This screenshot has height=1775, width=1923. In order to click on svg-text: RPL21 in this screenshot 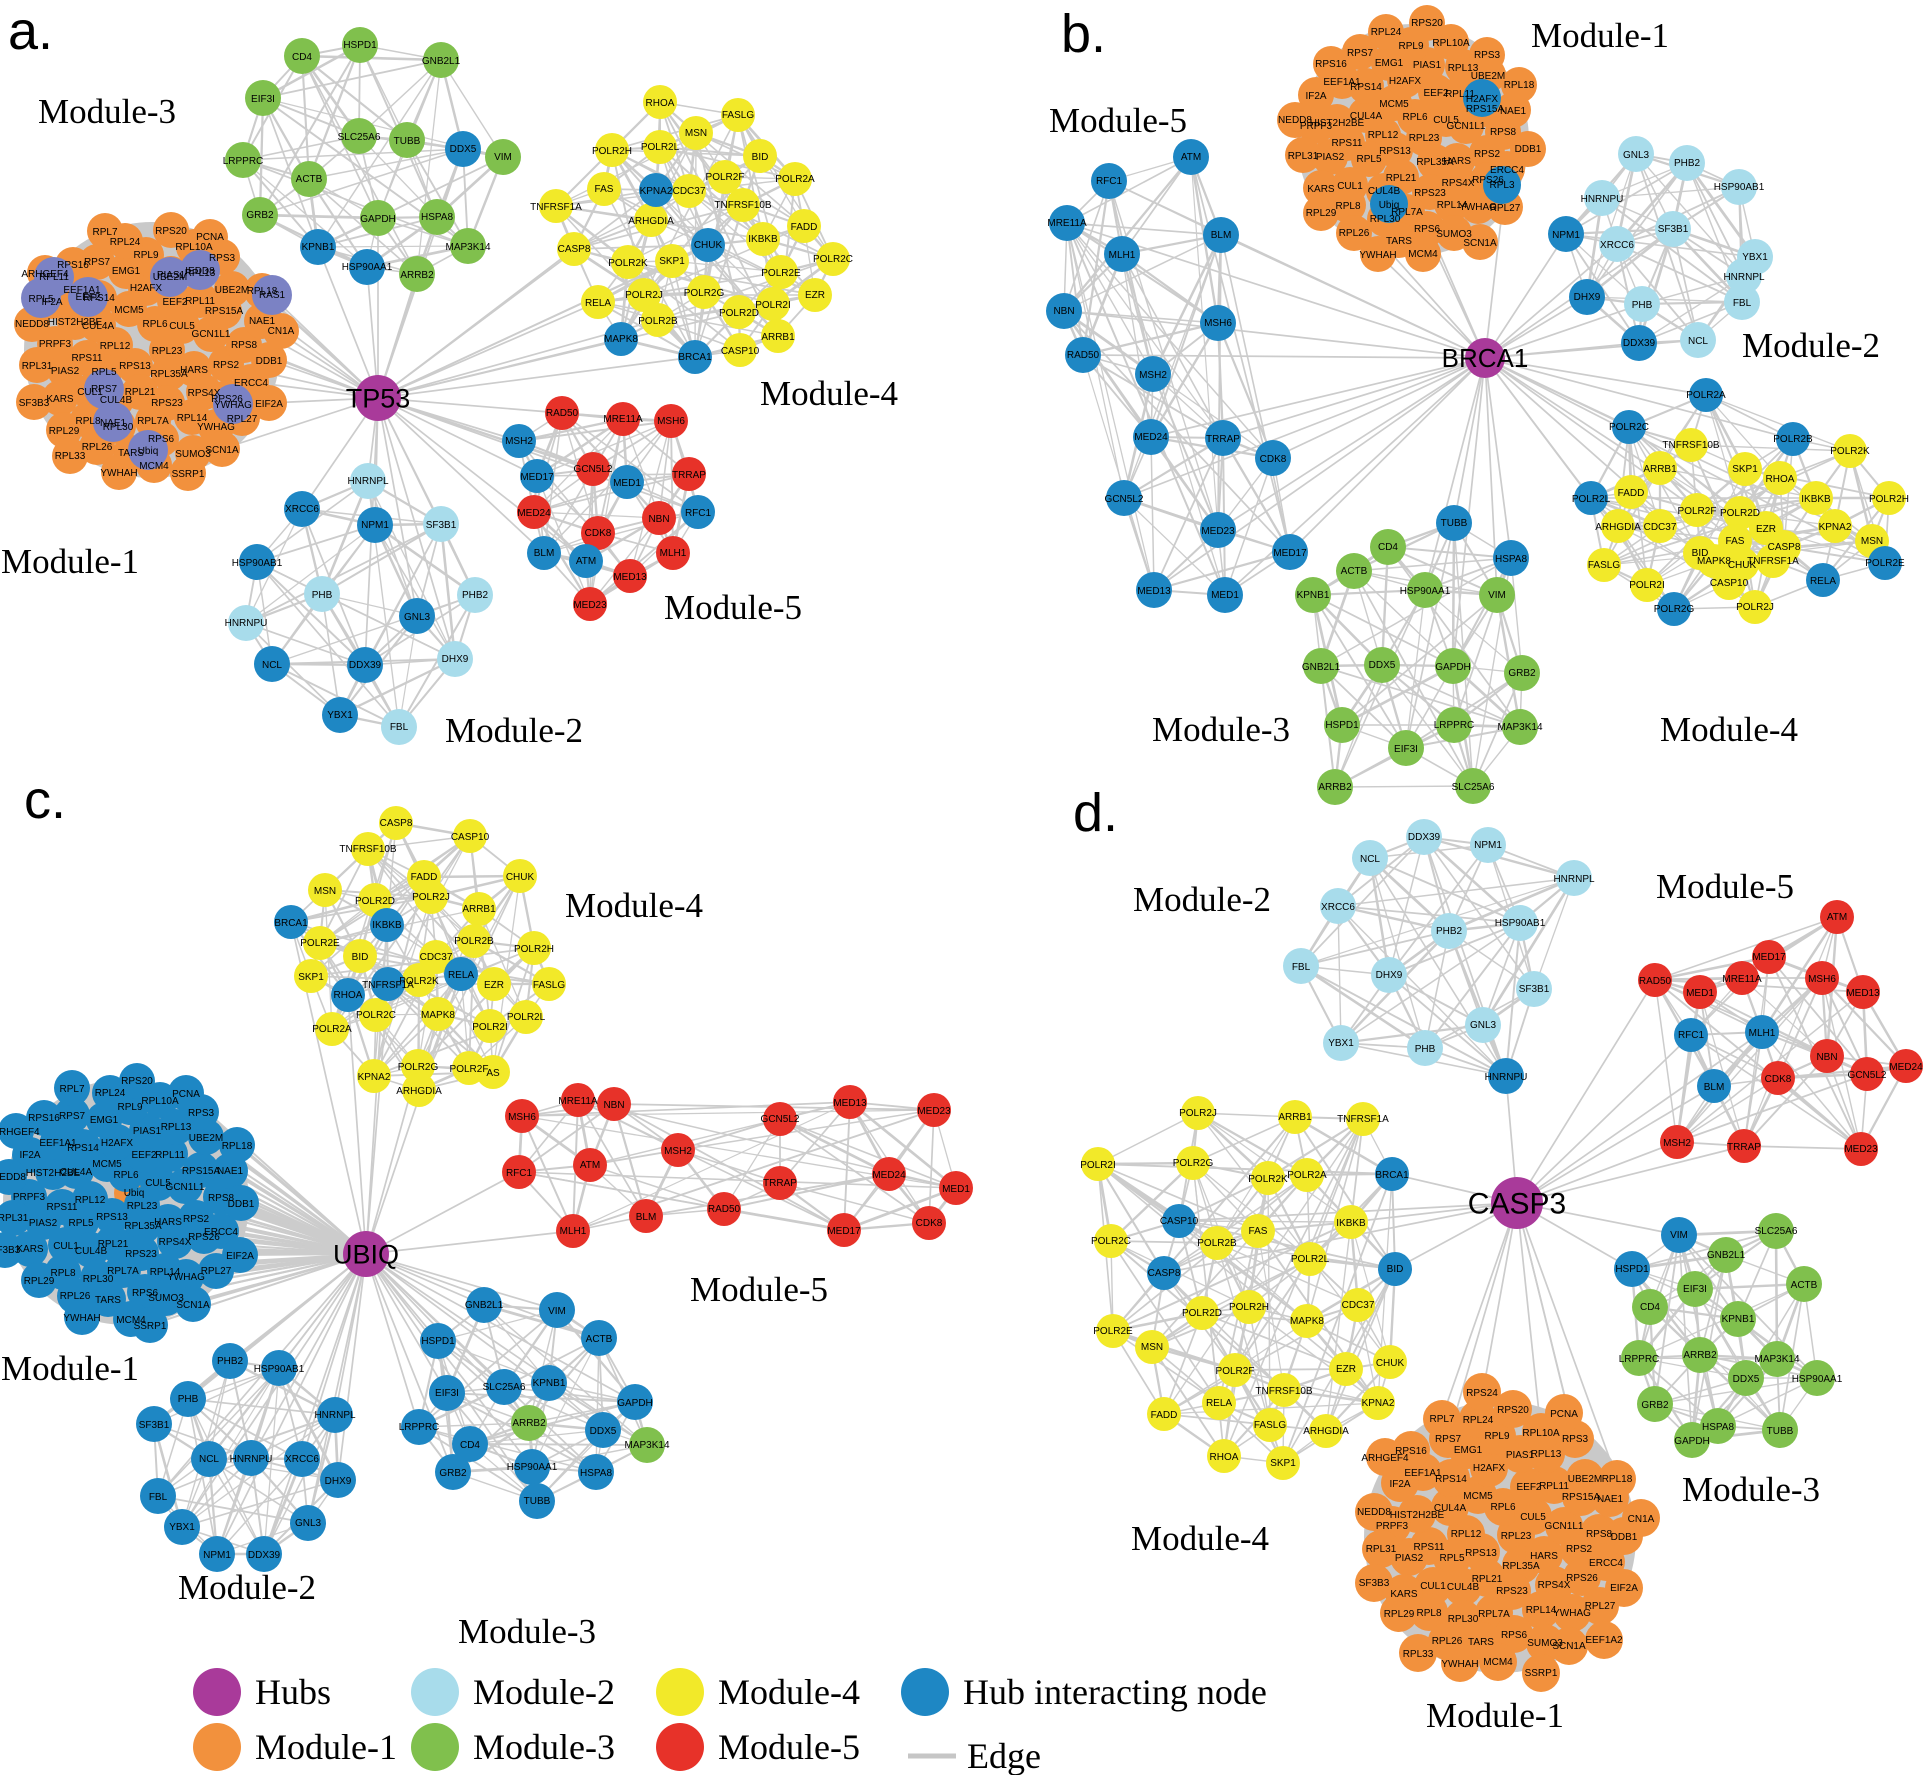, I will do `click(1487, 1579)`.